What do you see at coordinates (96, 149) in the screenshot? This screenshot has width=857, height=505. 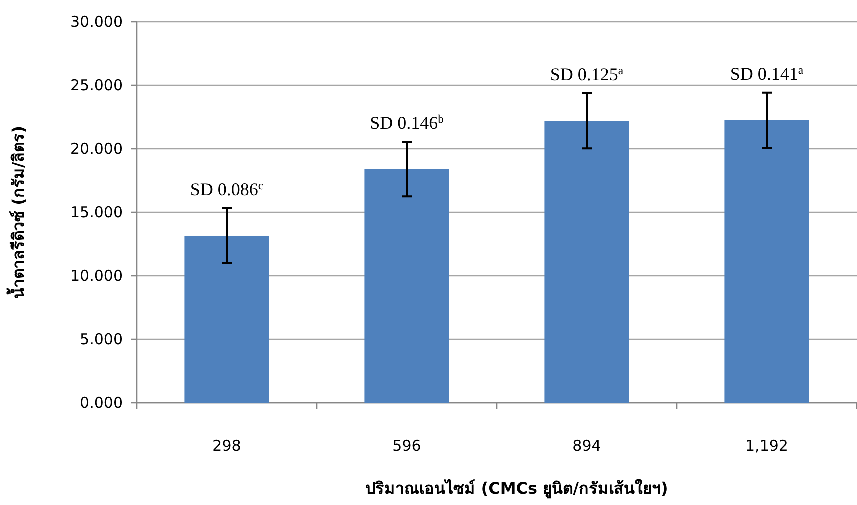 I see `y-tick-label: 20.000` at bounding box center [96, 149].